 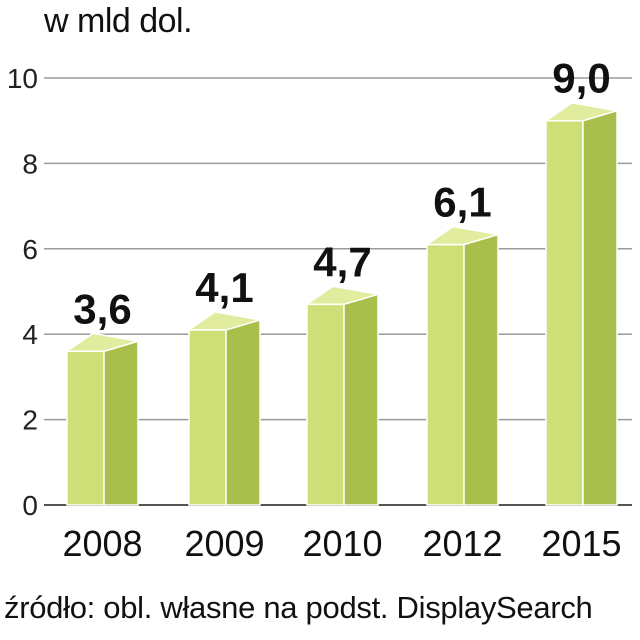 I want to click on value-label: 3,6, so click(x=102, y=308).